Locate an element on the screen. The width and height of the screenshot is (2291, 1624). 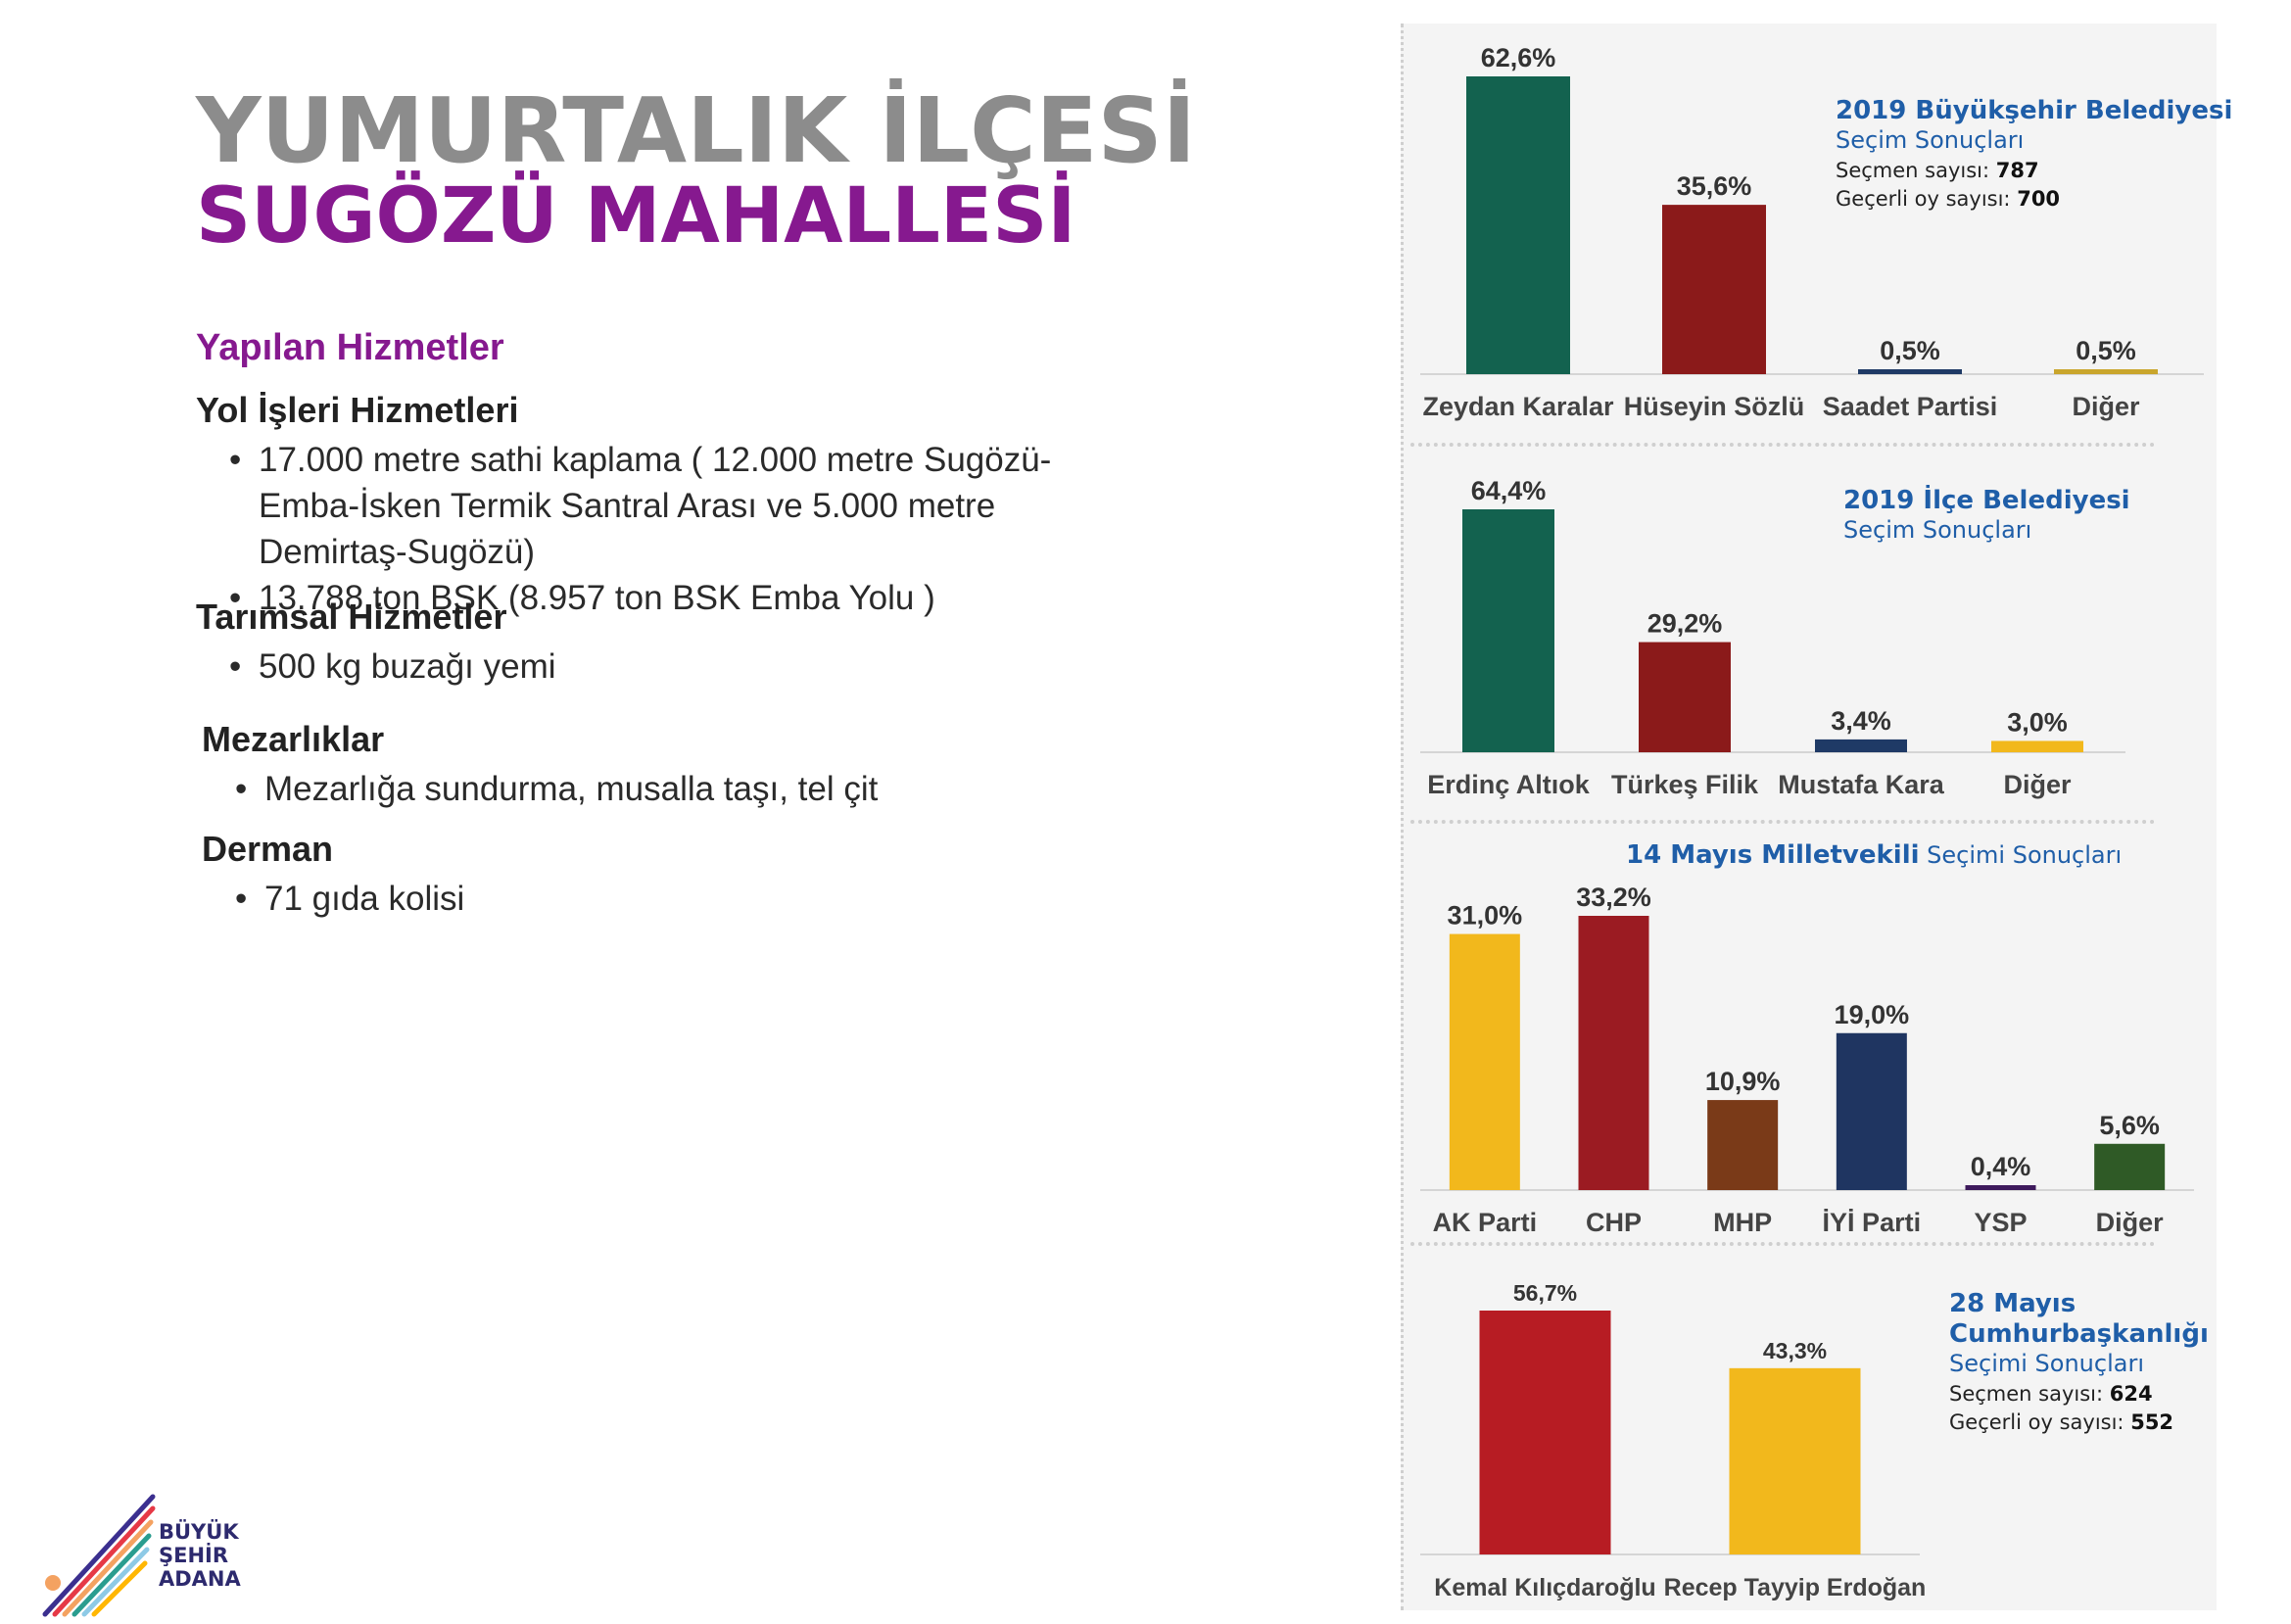
service-list: 71 gıda kolisi is located at coordinates (333, 899).